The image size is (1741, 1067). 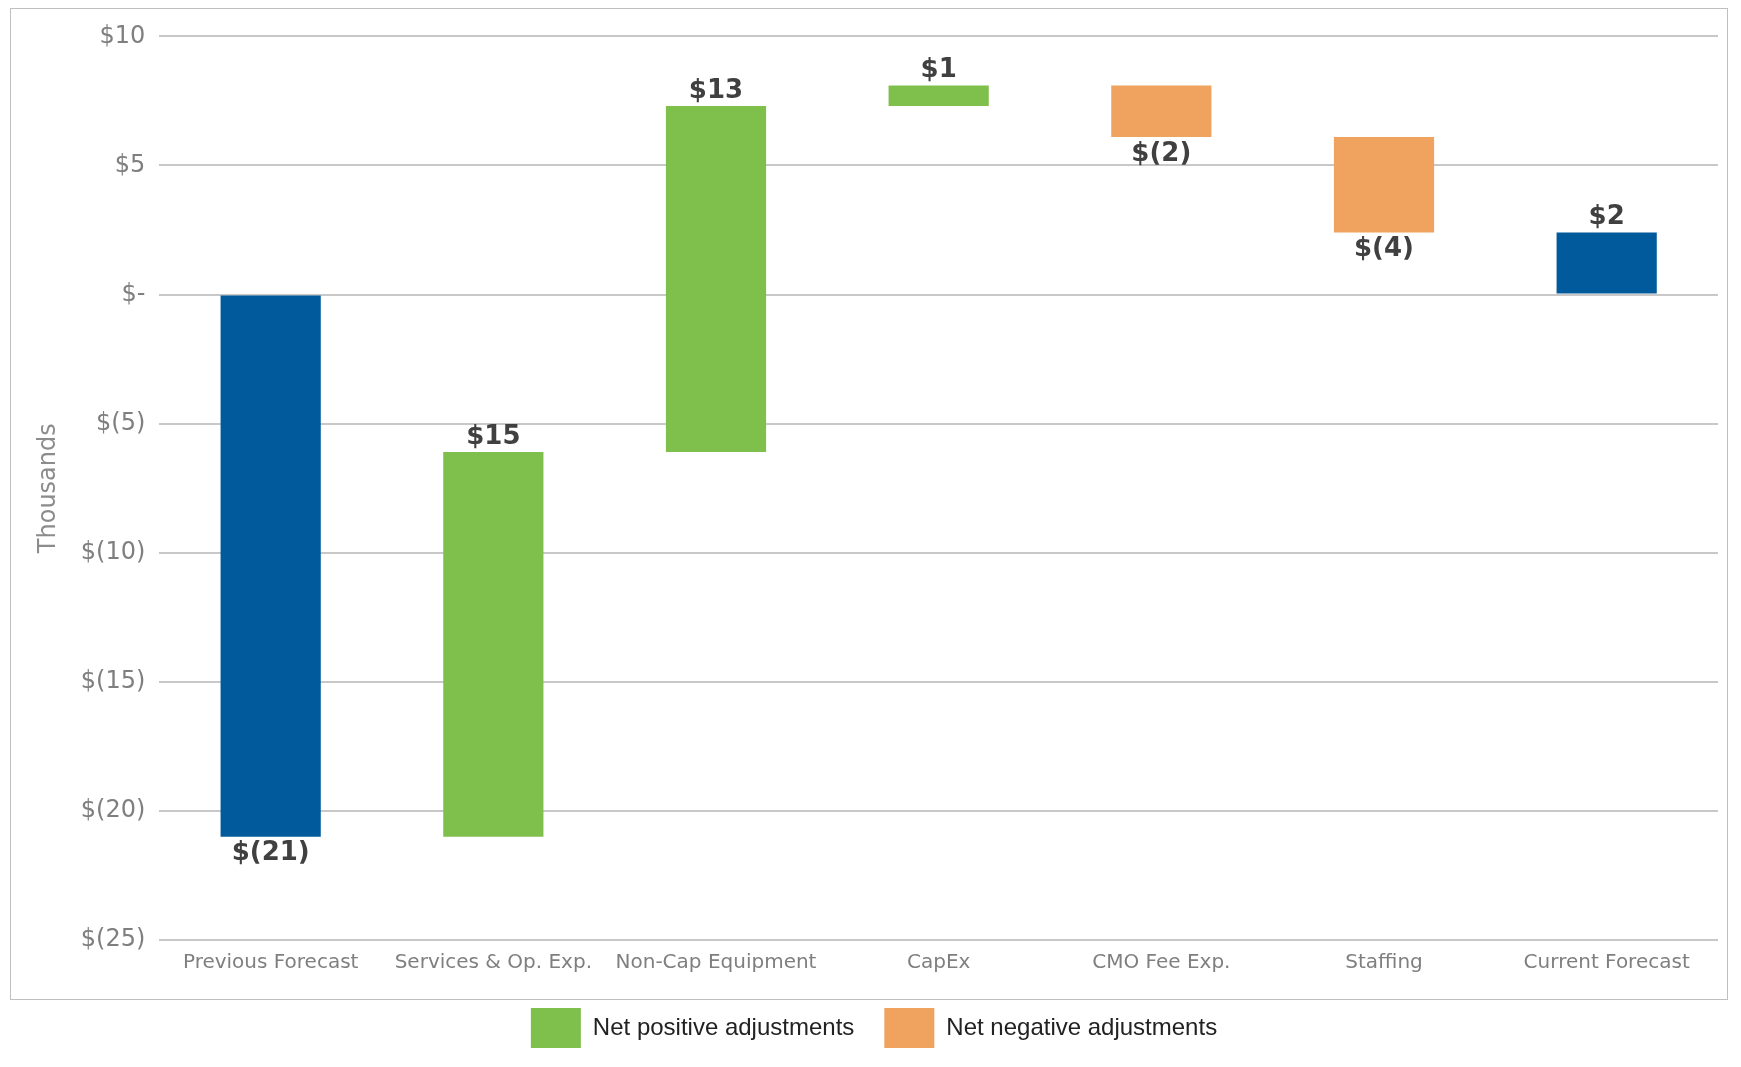 I want to click on y-tick-label: $10, so click(x=122, y=34).